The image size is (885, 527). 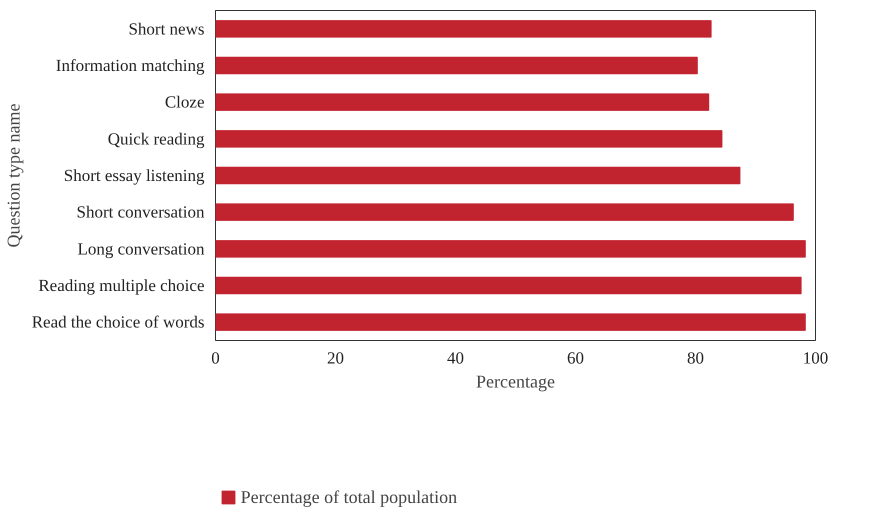 What do you see at coordinates (121, 285) in the screenshot?
I see `y-tick-label: Reading multiple choice` at bounding box center [121, 285].